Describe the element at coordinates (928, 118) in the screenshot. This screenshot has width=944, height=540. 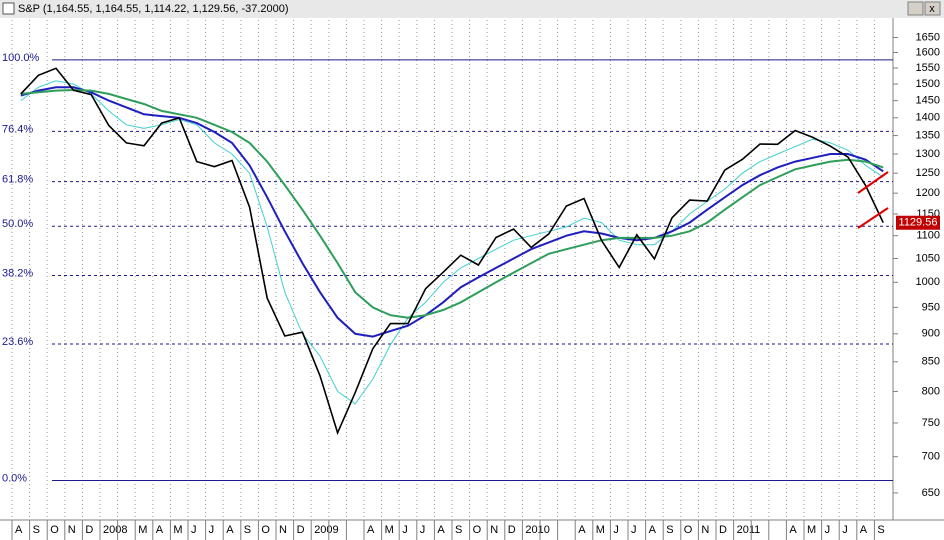
I see `y-tick-label: 1400` at that location.